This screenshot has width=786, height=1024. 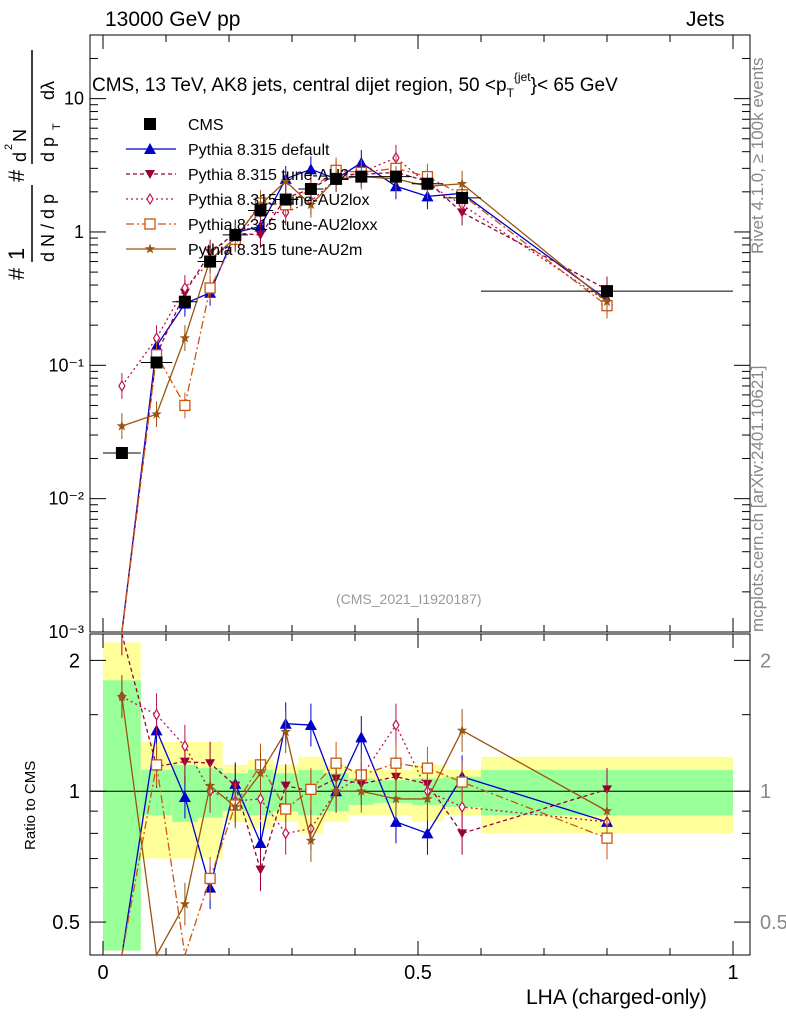 I want to click on legend-label-default: Pythia 8.315 default, so click(x=259, y=150).